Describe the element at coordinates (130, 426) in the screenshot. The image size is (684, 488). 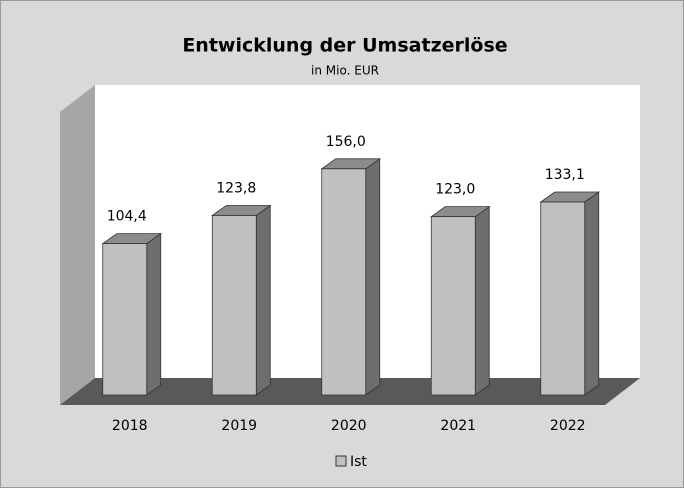
I see `x-tick-label: 2018` at that location.